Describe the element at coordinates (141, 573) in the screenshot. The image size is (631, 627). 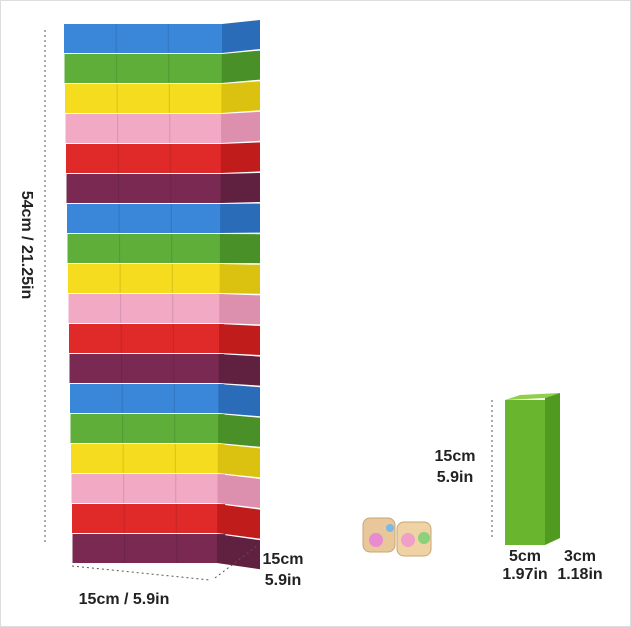
I see `width-line` at that location.